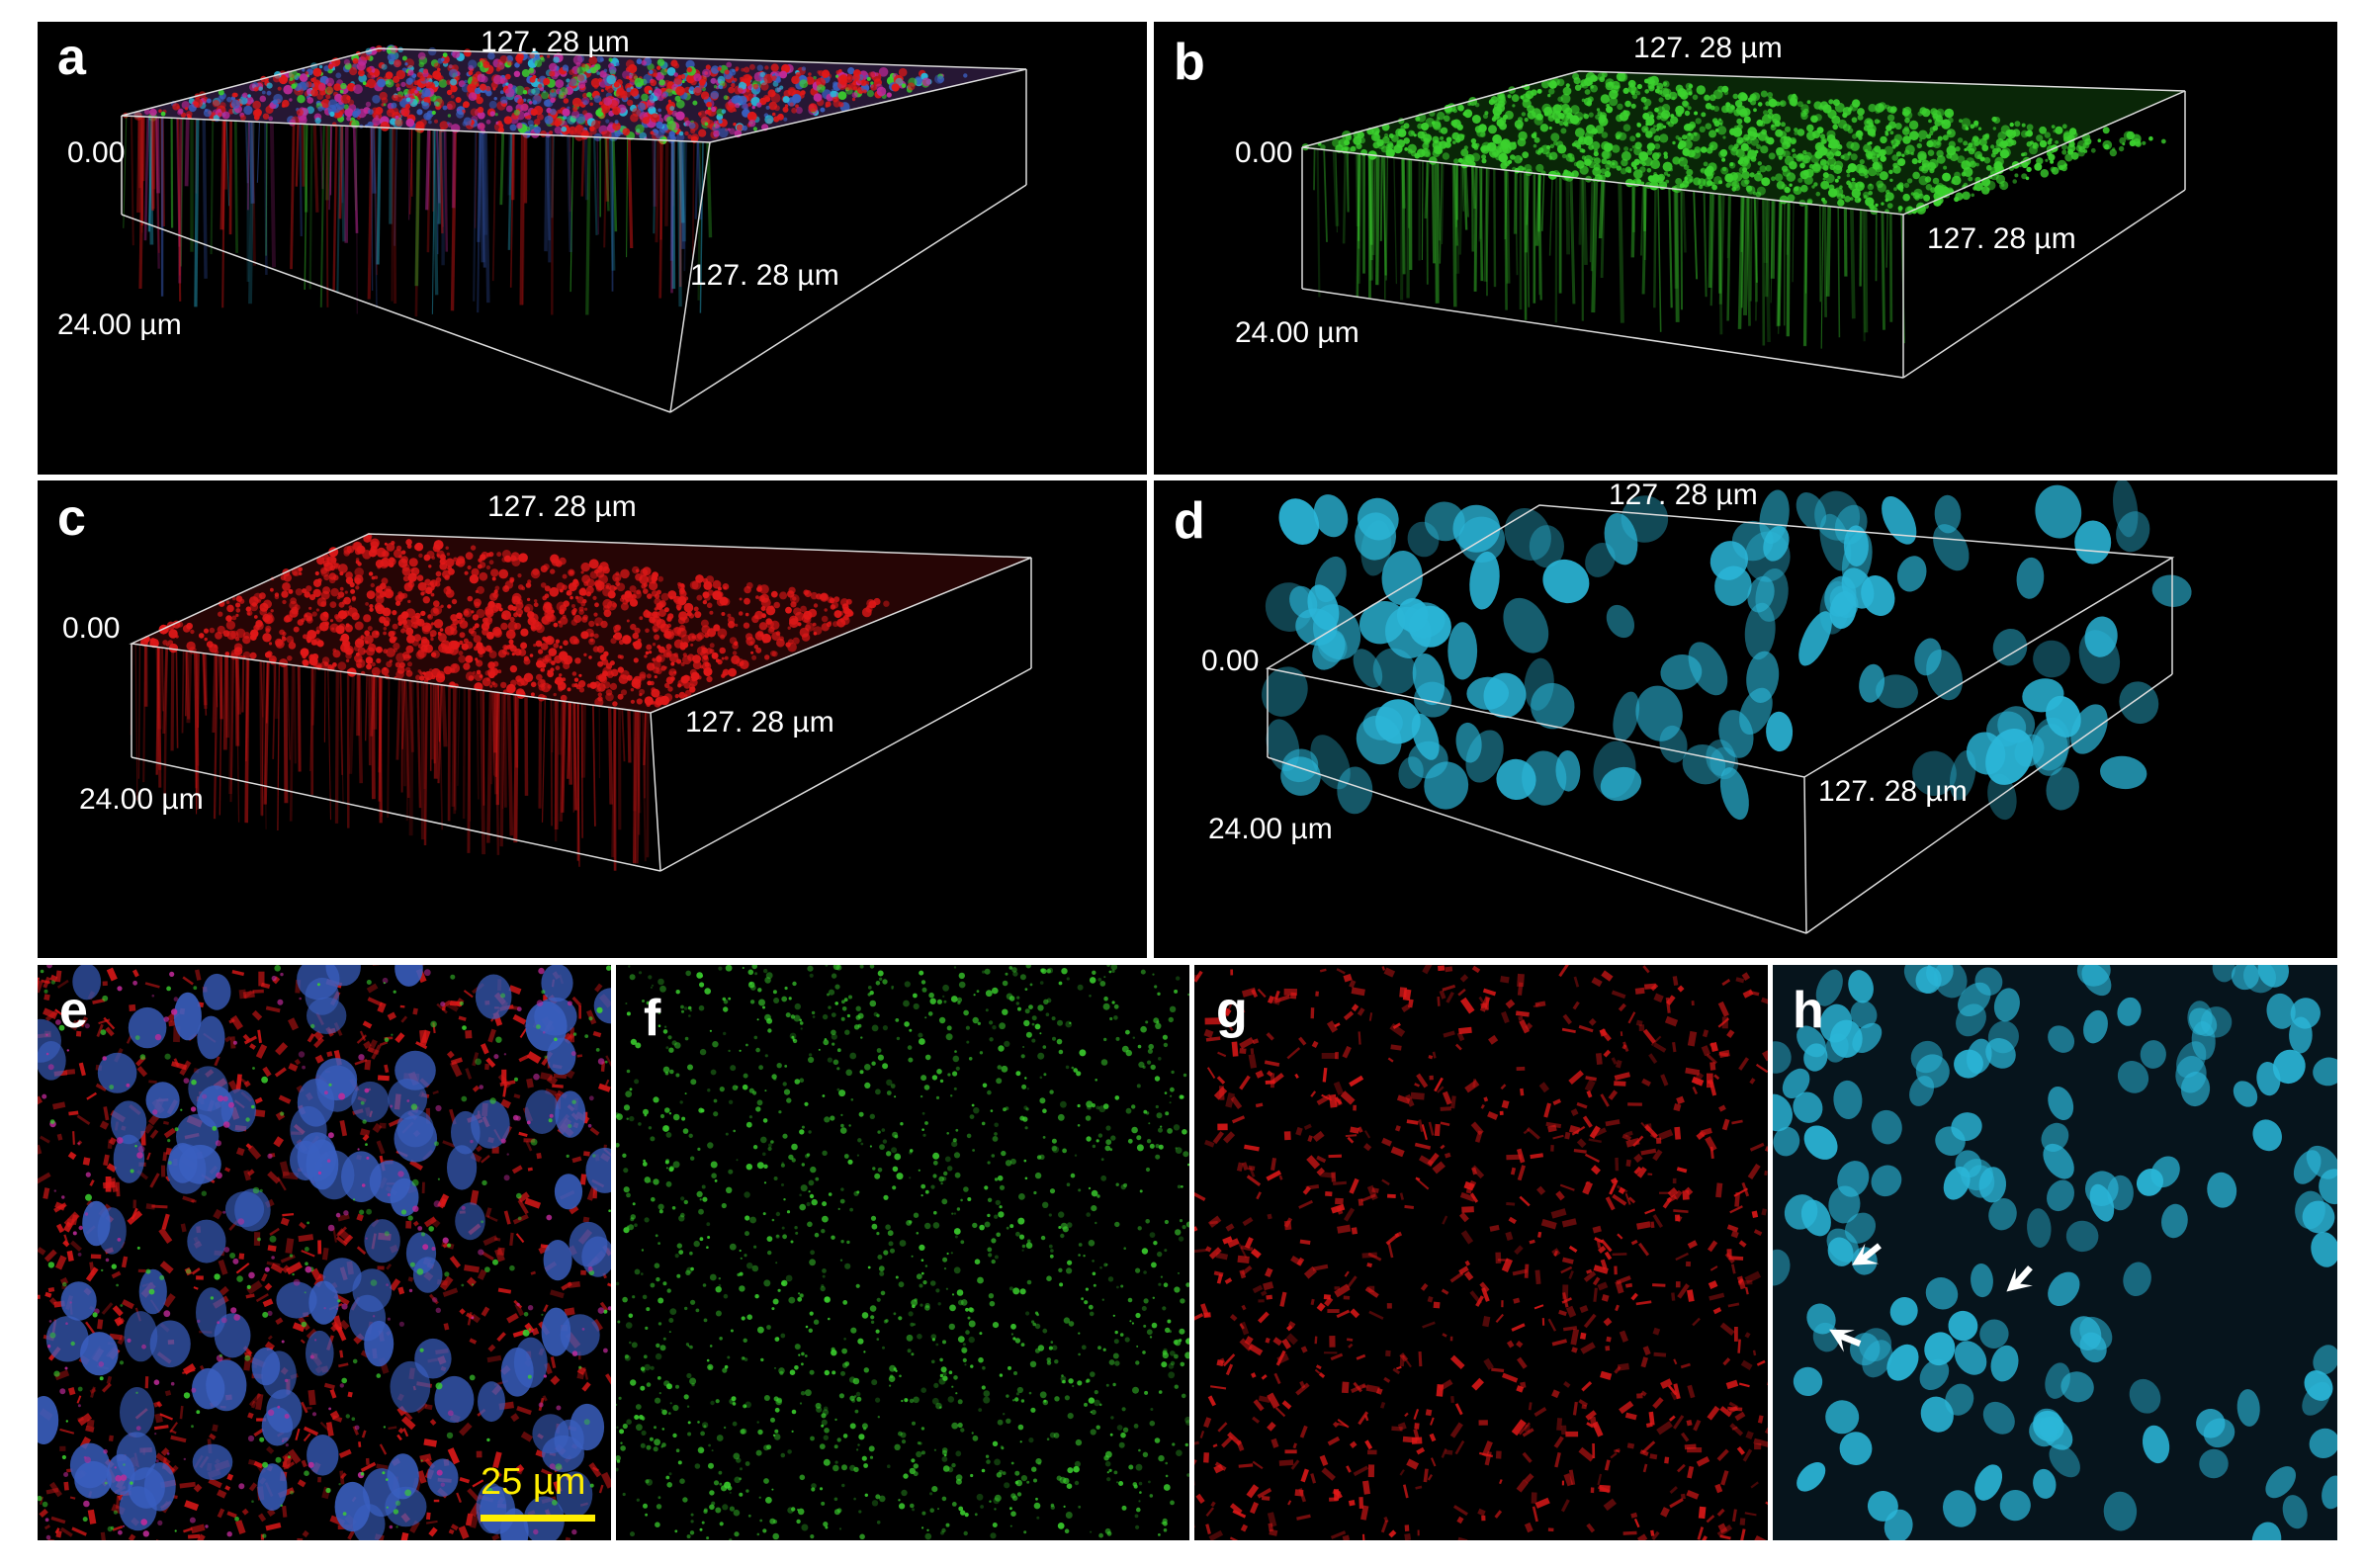  I want to click on panel-e-texture, so click(324, 1253).